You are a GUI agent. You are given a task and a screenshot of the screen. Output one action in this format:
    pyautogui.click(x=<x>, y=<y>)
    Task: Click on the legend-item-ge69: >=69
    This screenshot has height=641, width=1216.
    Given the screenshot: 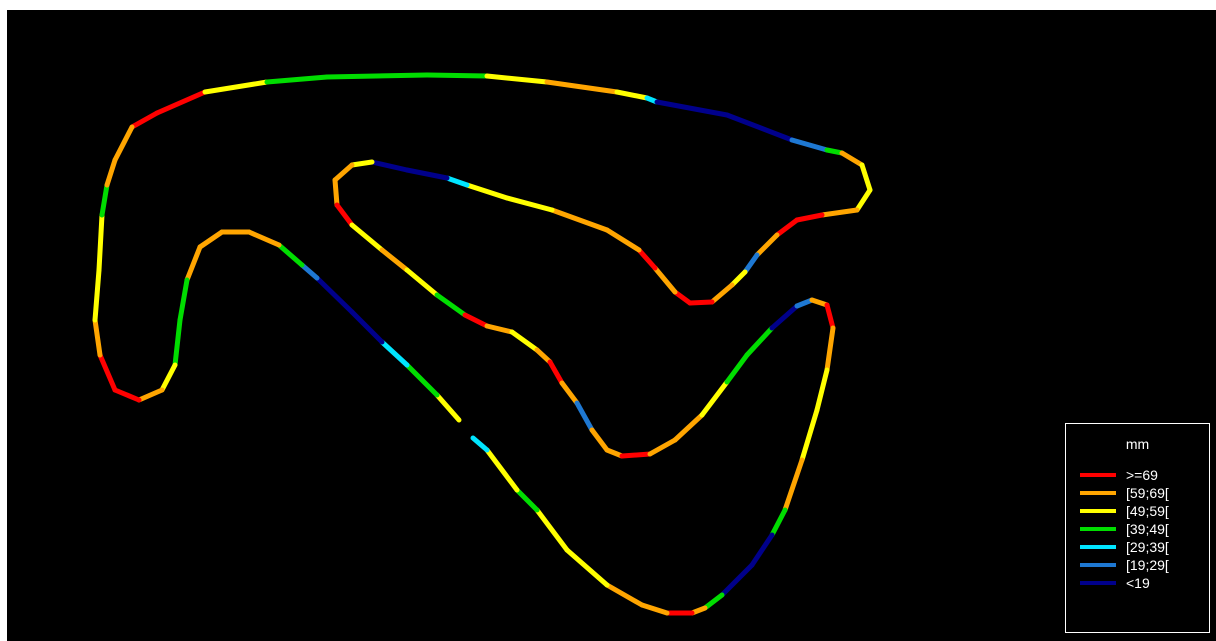 What is the action you would take?
    pyautogui.click(x=1142, y=475)
    